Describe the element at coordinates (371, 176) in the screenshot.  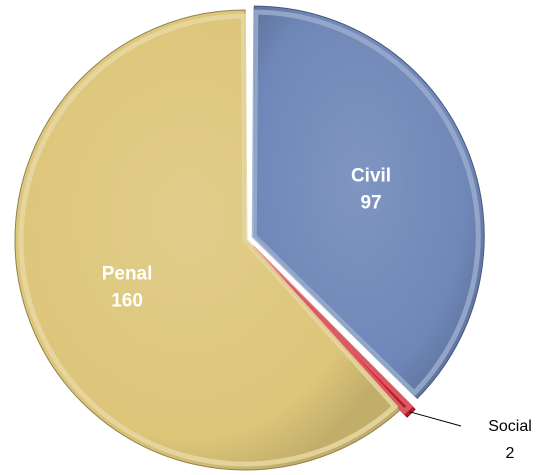
I see `slice-label-civil: Civil` at that location.